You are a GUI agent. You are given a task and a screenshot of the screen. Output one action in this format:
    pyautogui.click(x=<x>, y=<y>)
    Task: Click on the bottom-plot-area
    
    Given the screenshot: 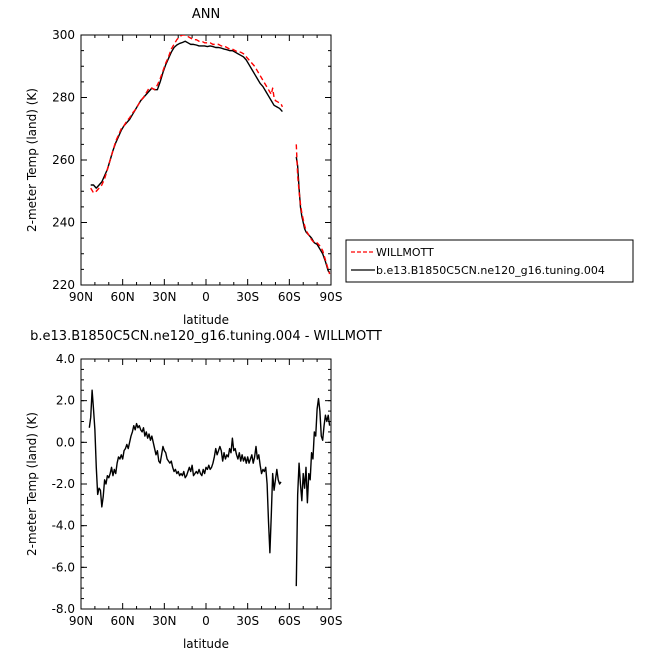 What is the action you would take?
    pyautogui.click(x=209, y=488)
    